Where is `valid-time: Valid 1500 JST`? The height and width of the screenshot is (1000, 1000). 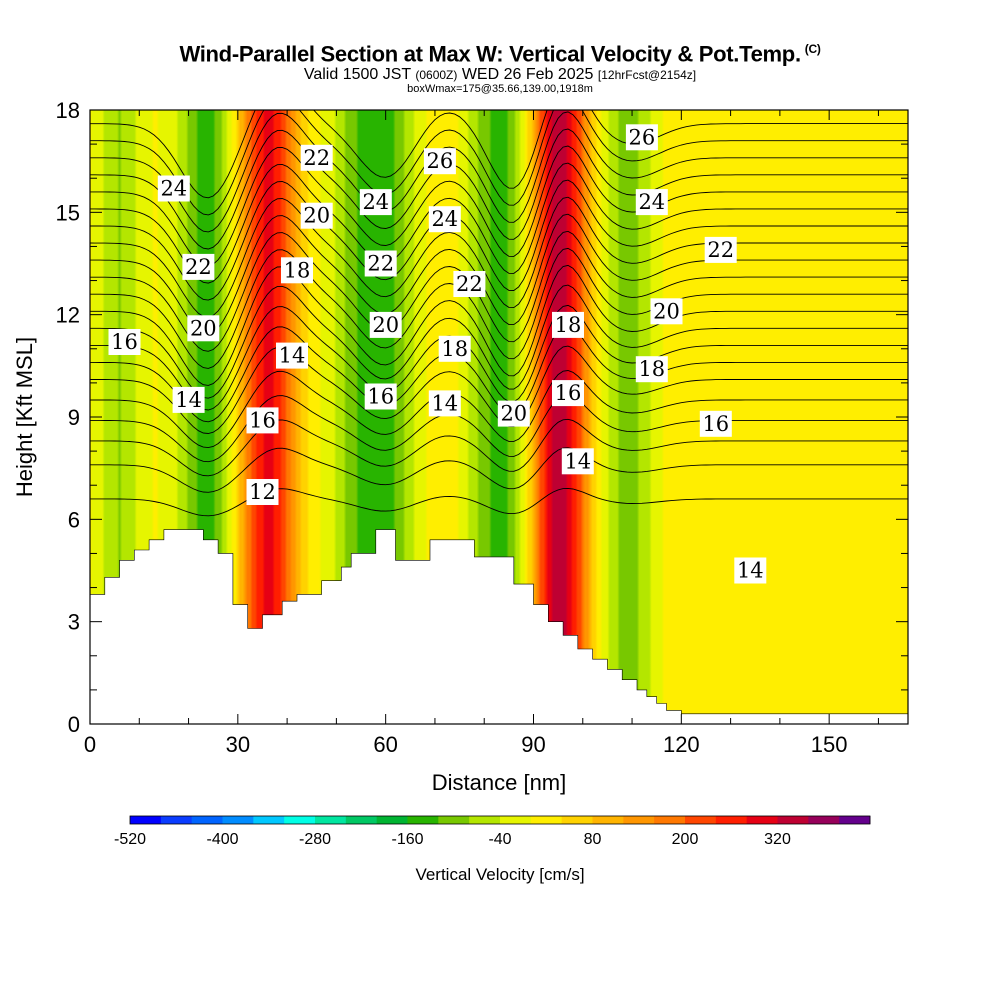
valid-time: Valid 1500 JST is located at coordinates (357, 75).